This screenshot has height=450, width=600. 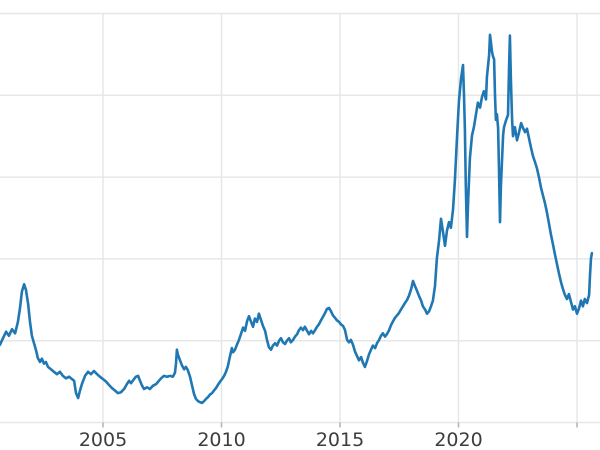 What do you see at coordinates (221, 439) in the screenshot?
I see `x-axis-tick-label: 2010` at bounding box center [221, 439].